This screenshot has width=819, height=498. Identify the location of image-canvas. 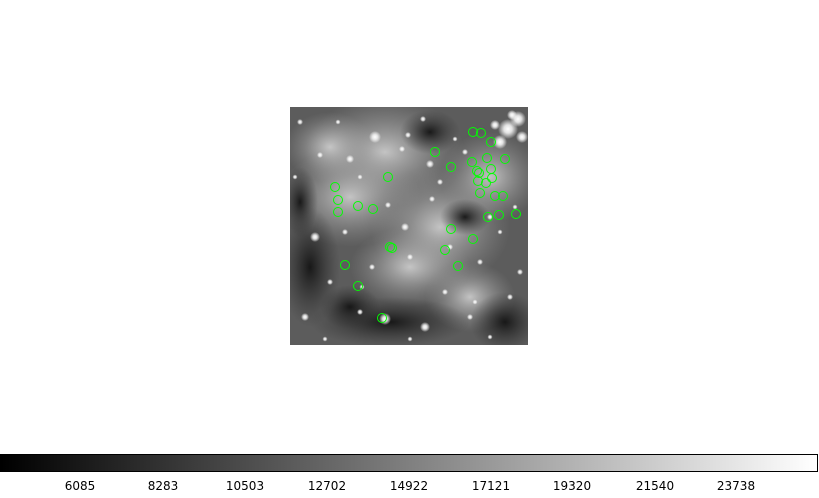
(409, 226).